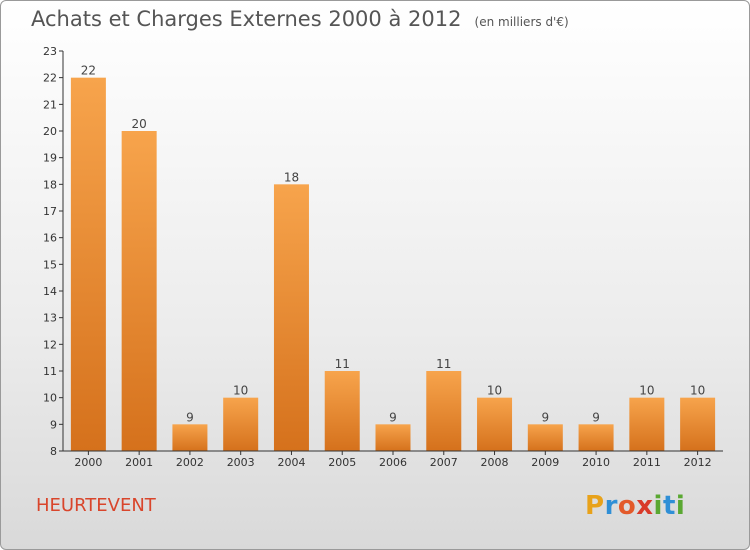  What do you see at coordinates (698, 462) in the screenshot?
I see `x-tick-label: 2012` at bounding box center [698, 462].